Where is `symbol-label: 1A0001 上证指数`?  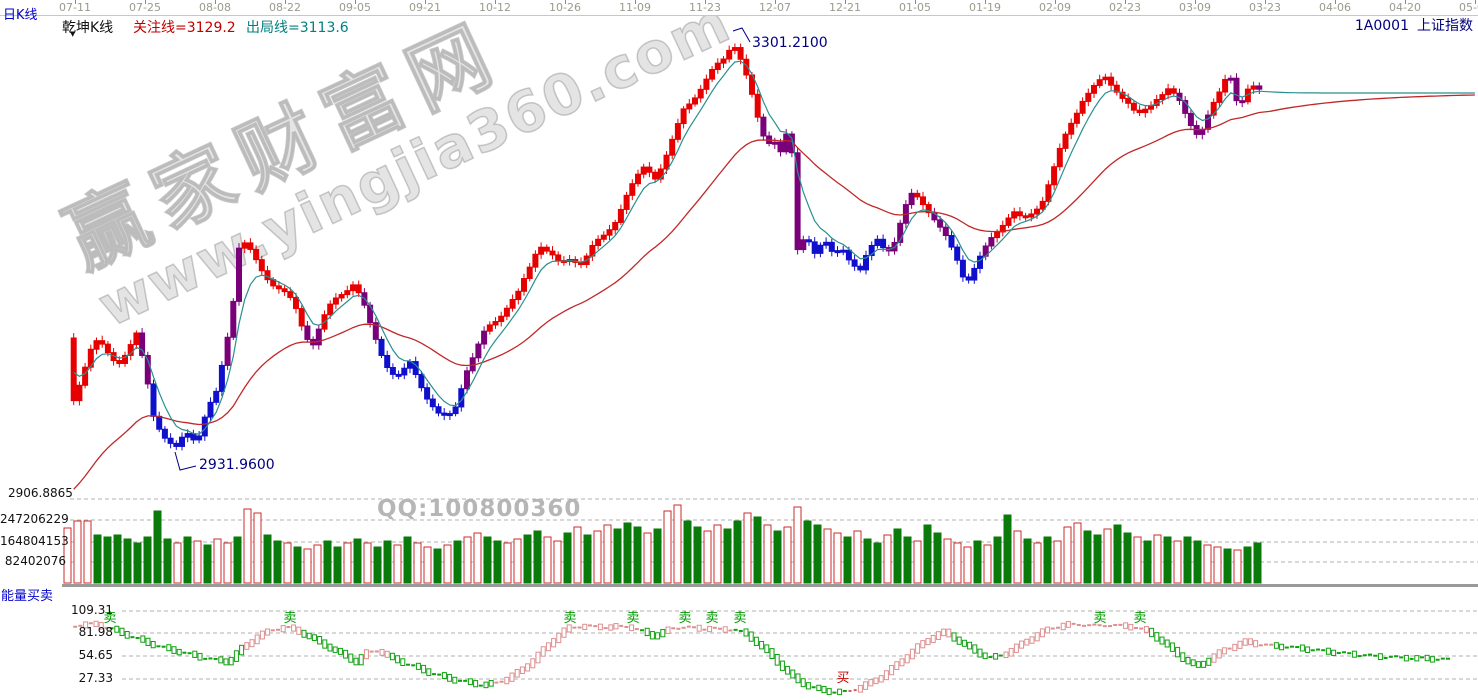
symbol-label: 1A0001 上证指数 is located at coordinates (1410, 25).